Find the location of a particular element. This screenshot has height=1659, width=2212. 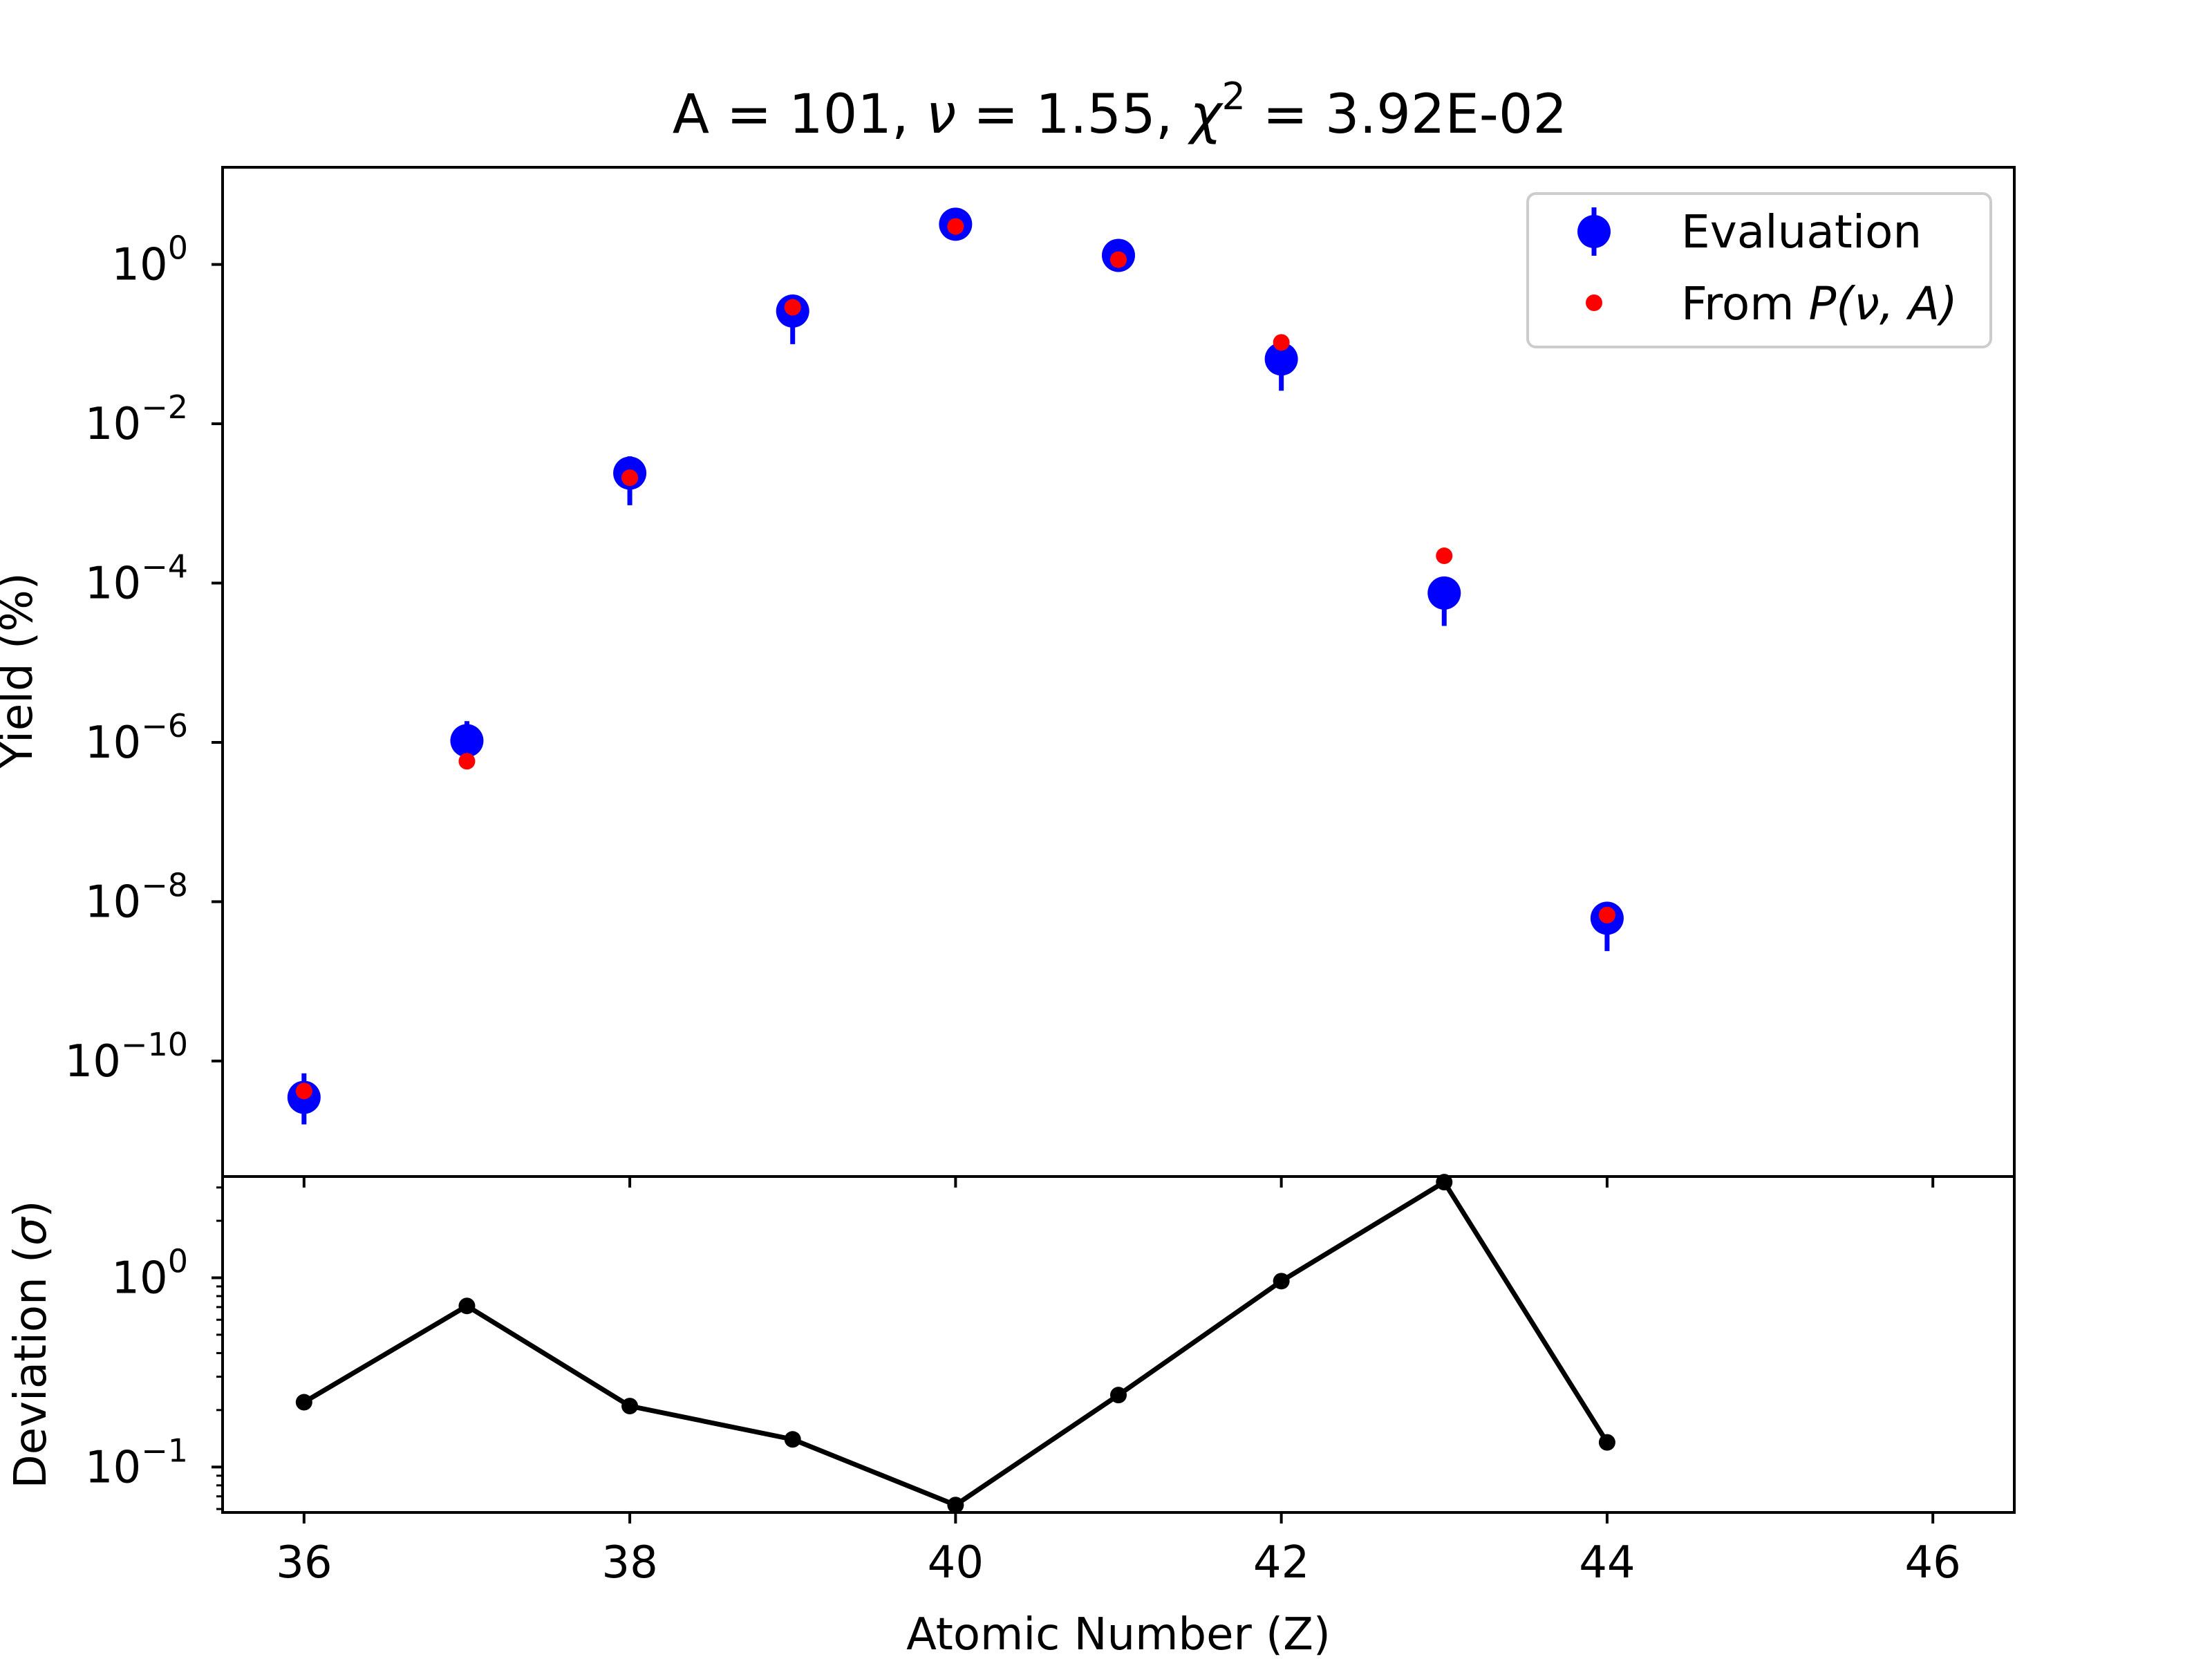

yield-x-tick-marks is located at coordinates (1118, 1182).